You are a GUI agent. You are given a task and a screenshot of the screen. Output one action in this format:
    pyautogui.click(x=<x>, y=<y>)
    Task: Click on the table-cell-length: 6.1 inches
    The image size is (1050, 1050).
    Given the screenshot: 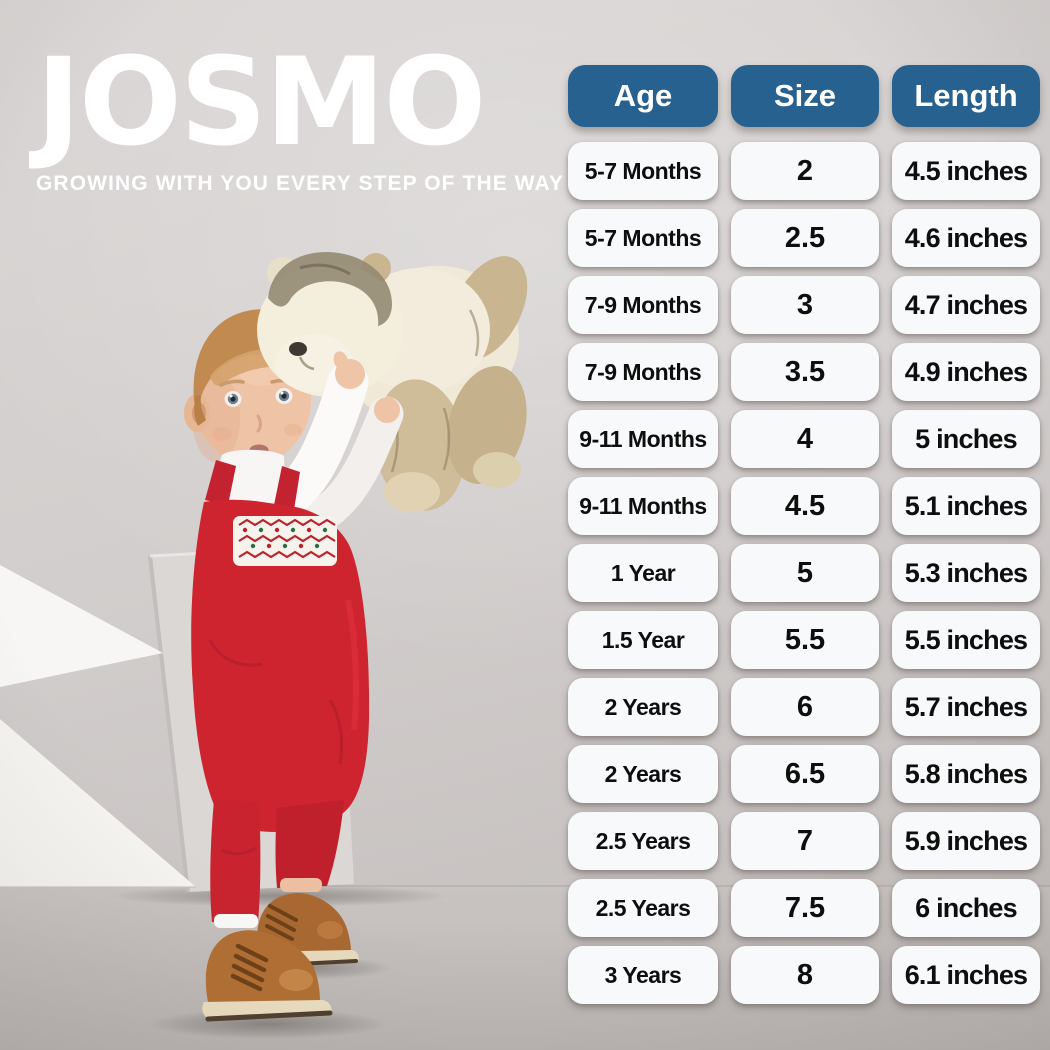 What is the action you would take?
    pyautogui.click(x=966, y=975)
    